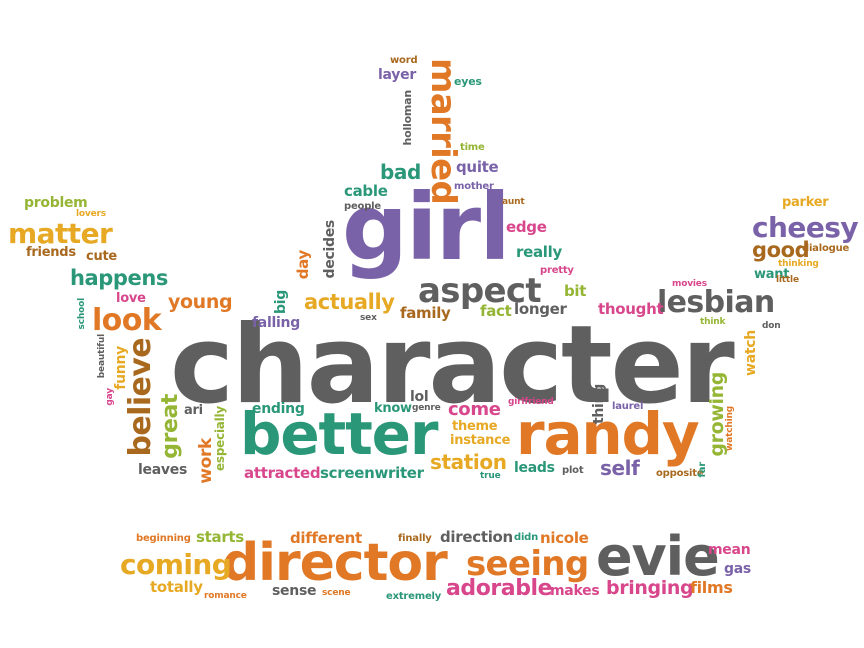 The image size is (864, 648). What do you see at coordinates (711, 587) in the screenshot?
I see `word-films: films` at bounding box center [711, 587].